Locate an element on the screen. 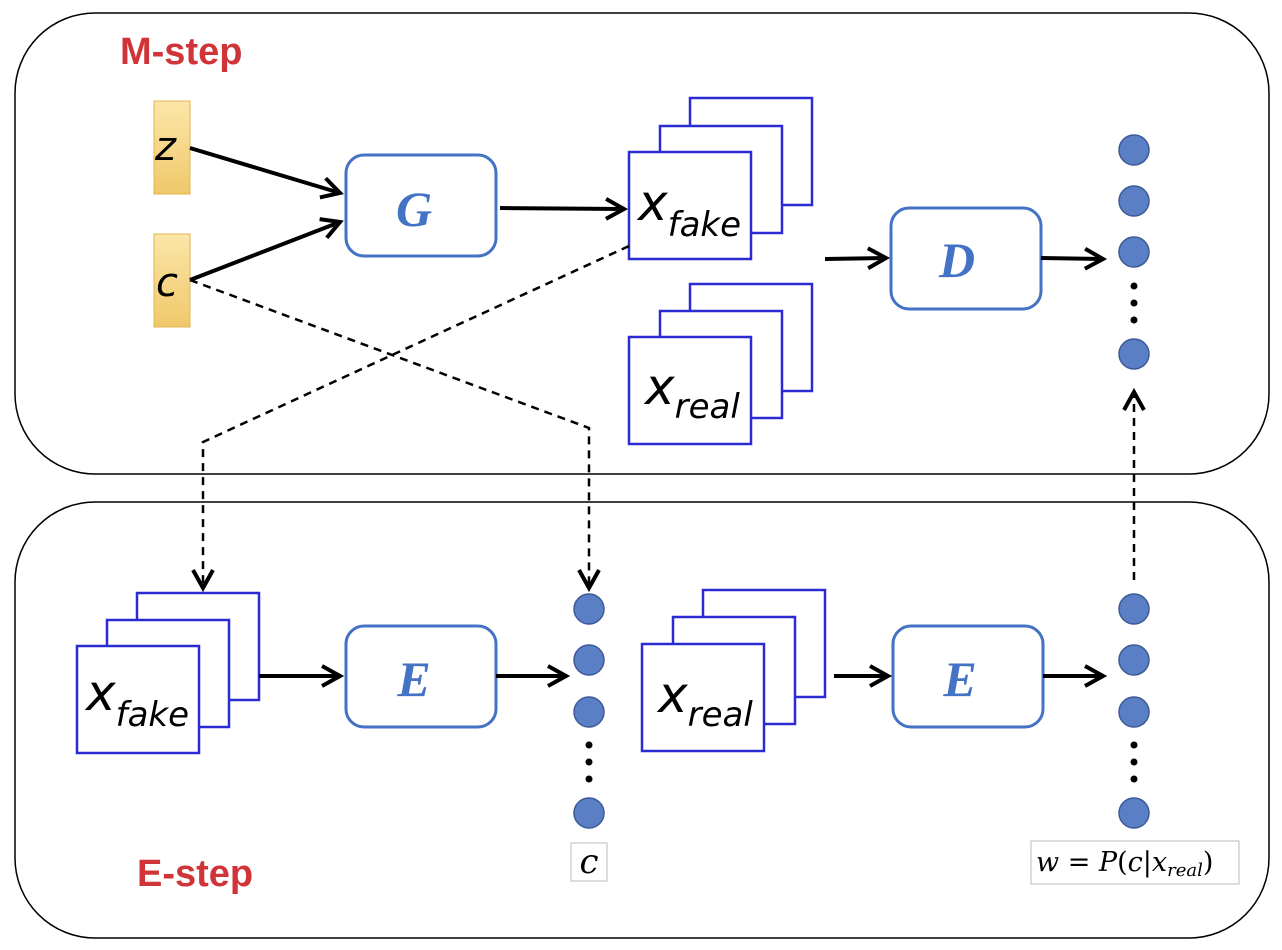 This screenshot has width=1282, height=950. discriminator-label: D is located at coordinates (956, 260).